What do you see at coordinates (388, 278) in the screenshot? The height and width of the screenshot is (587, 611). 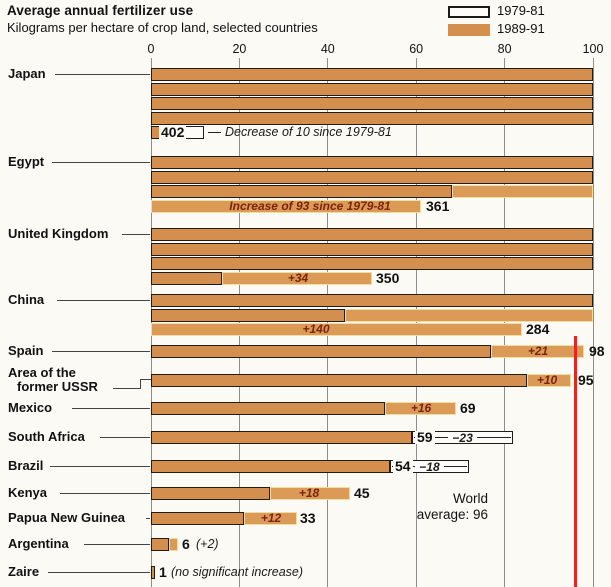 I see `value-label: 350` at bounding box center [388, 278].